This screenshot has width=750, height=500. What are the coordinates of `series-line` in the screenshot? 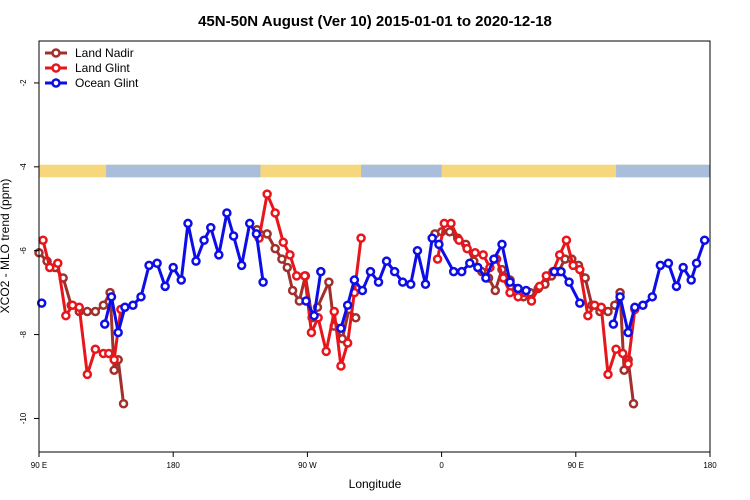 It's located at (184, 272).